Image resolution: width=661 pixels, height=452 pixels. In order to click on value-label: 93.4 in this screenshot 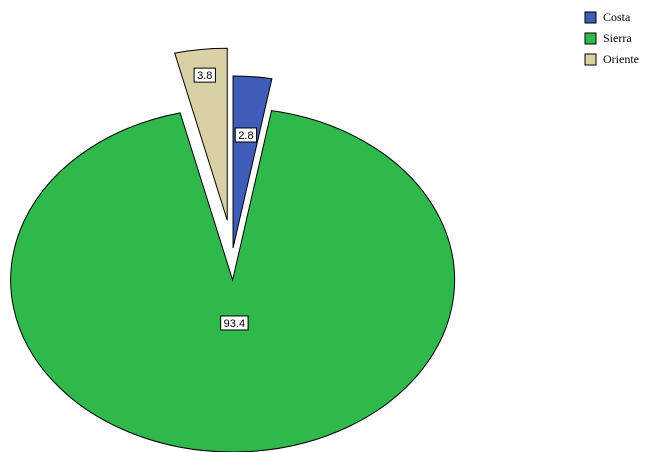, I will do `click(234, 323)`.